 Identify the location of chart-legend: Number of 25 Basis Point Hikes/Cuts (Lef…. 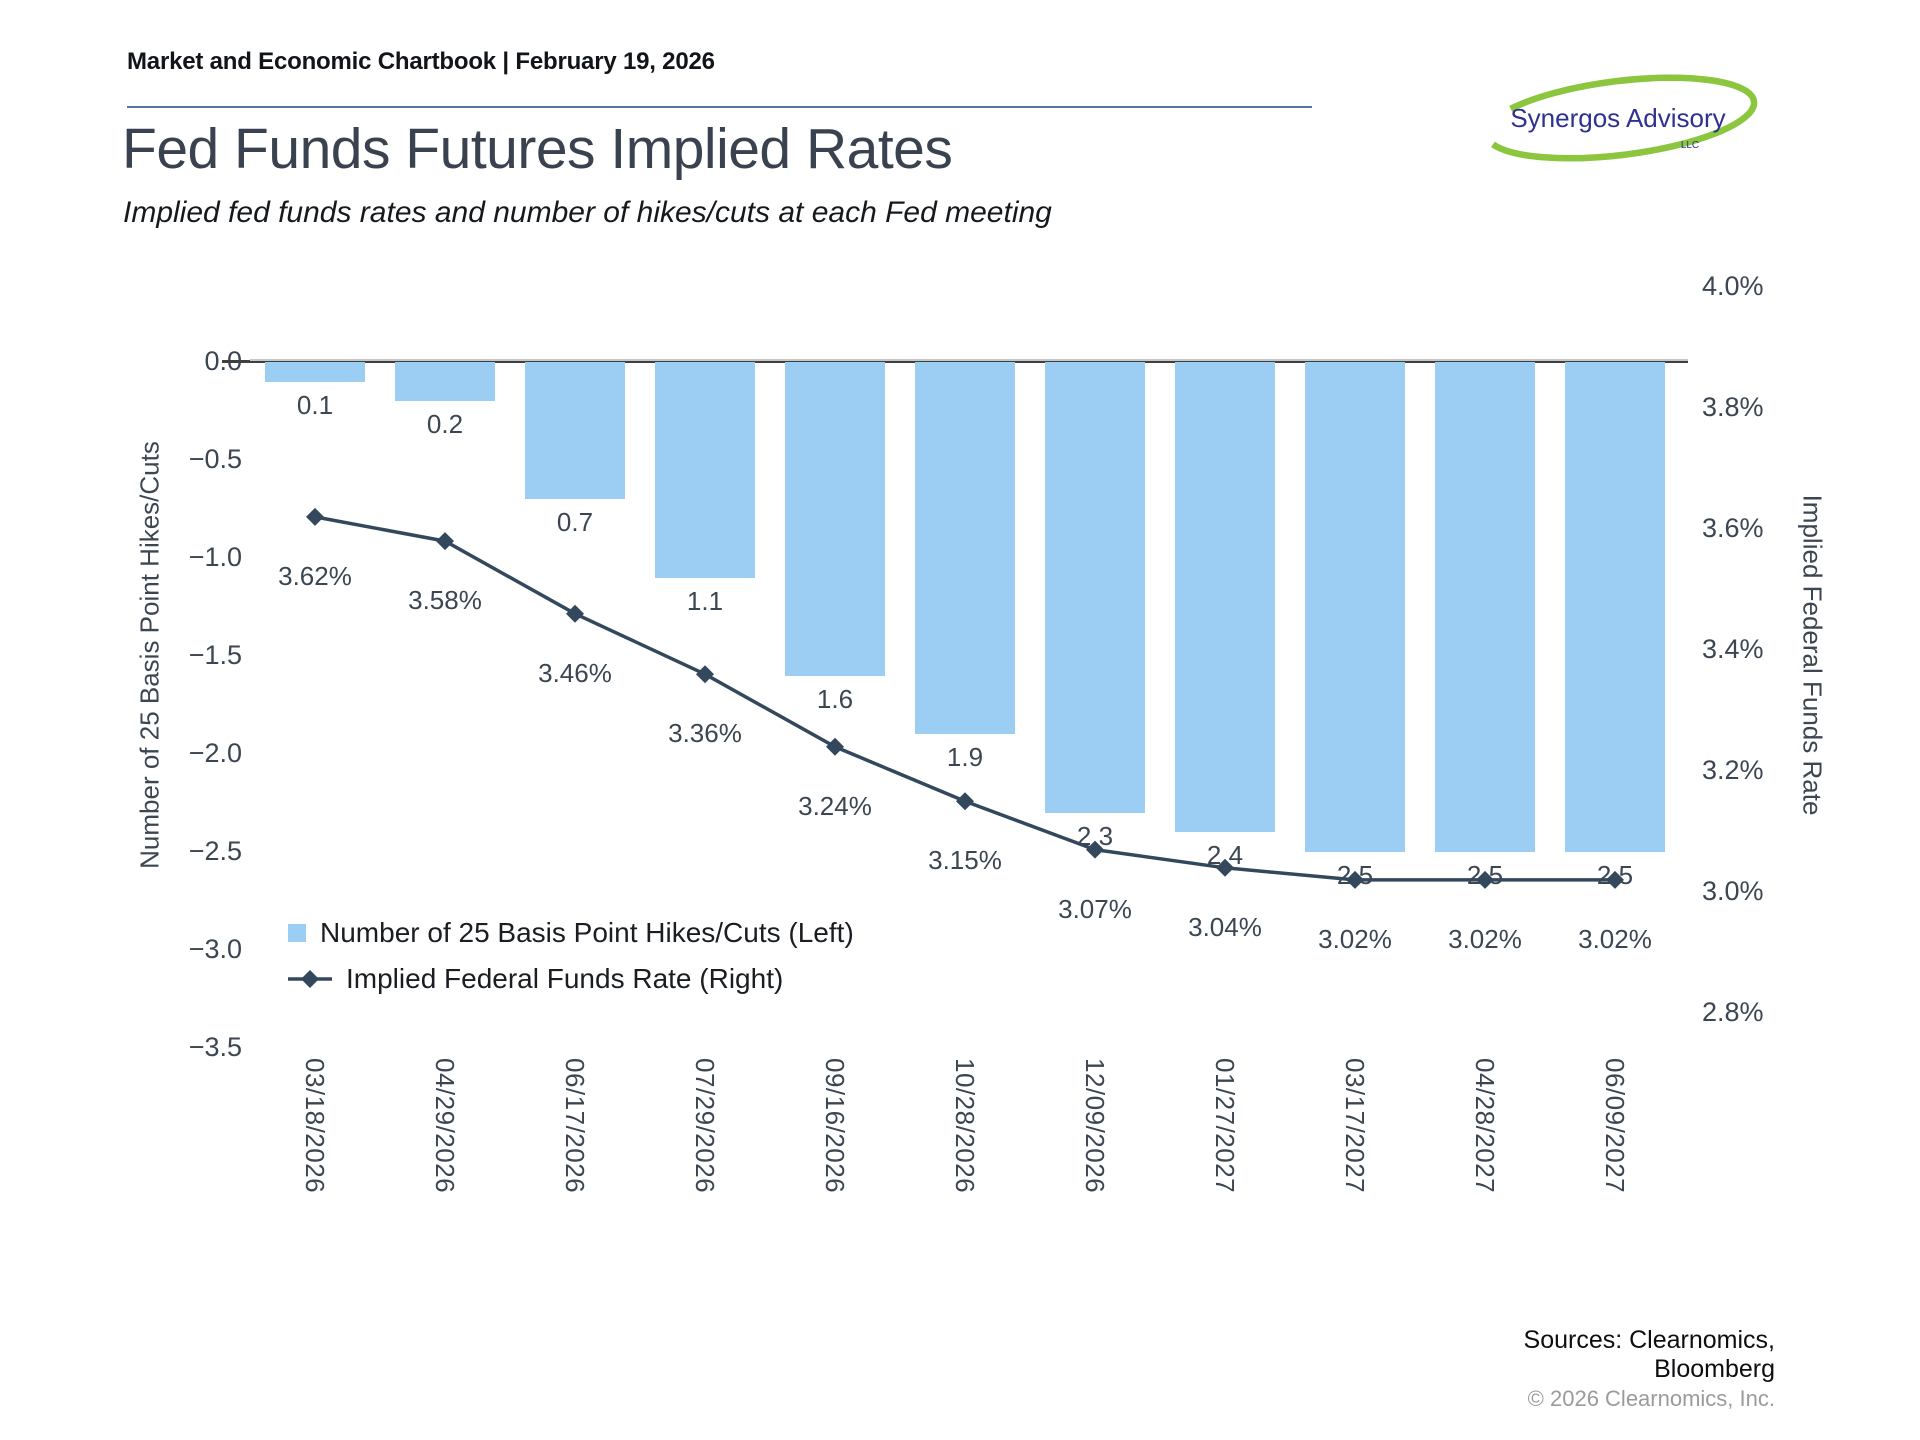
(571, 956).